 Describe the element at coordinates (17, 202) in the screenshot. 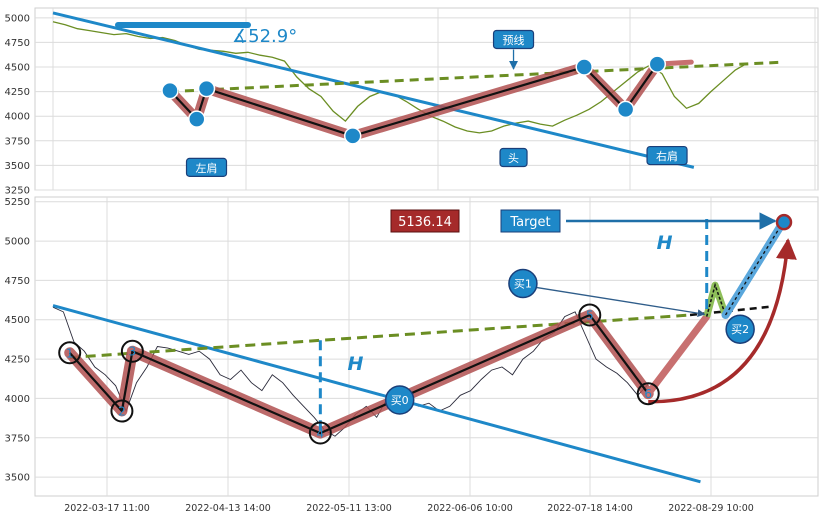

I see `y-tick-label: 5250` at that location.